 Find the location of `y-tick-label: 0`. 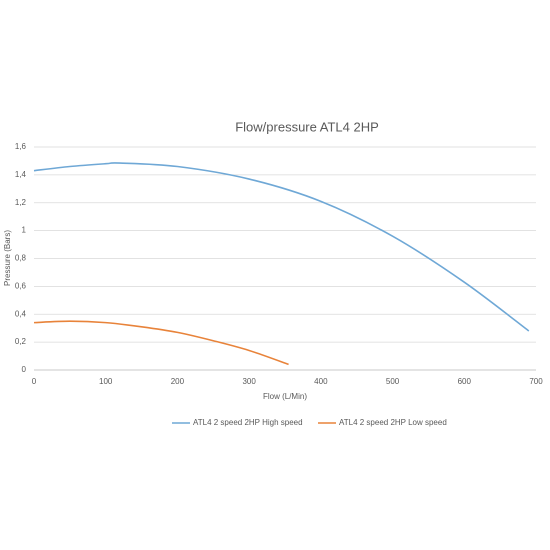

y-tick-label: 0 is located at coordinates (24, 369).